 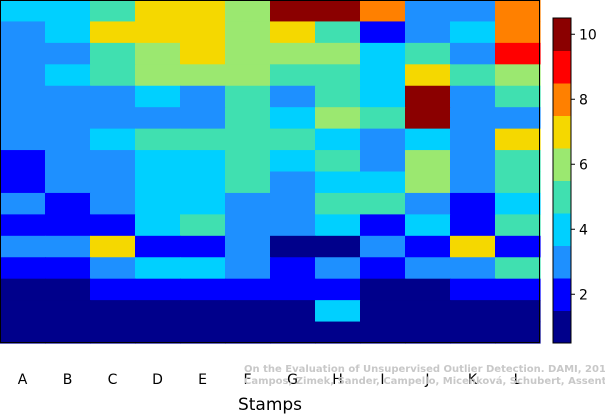 What do you see at coordinates (583, 230) in the screenshot?
I see `colorbar-tick-label: 4` at bounding box center [583, 230].